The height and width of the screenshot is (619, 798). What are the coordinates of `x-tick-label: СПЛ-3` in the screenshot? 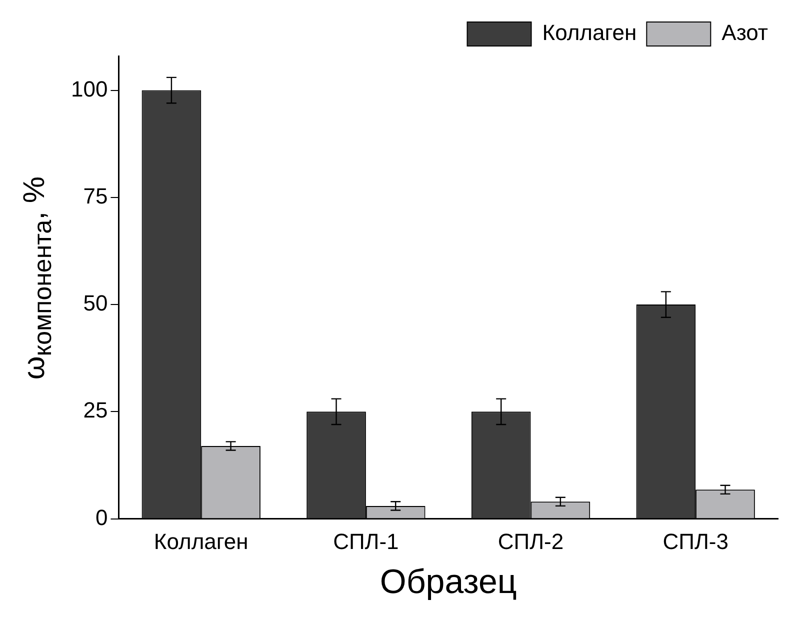 It's located at (695, 541).